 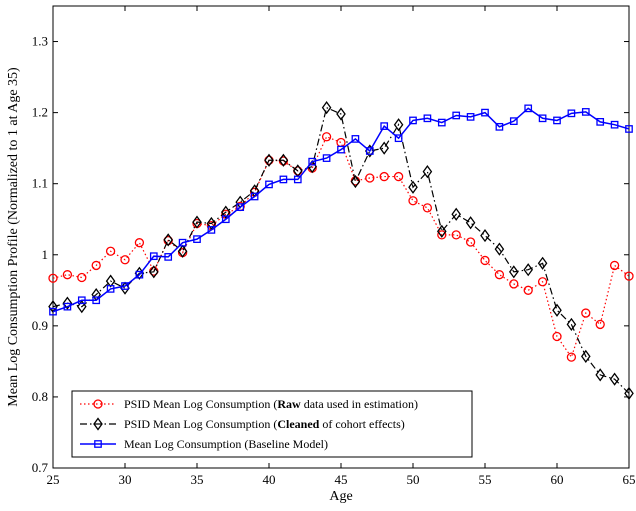 What do you see at coordinates (485, 479) in the screenshot?
I see `x-tick-label: 55` at bounding box center [485, 479].